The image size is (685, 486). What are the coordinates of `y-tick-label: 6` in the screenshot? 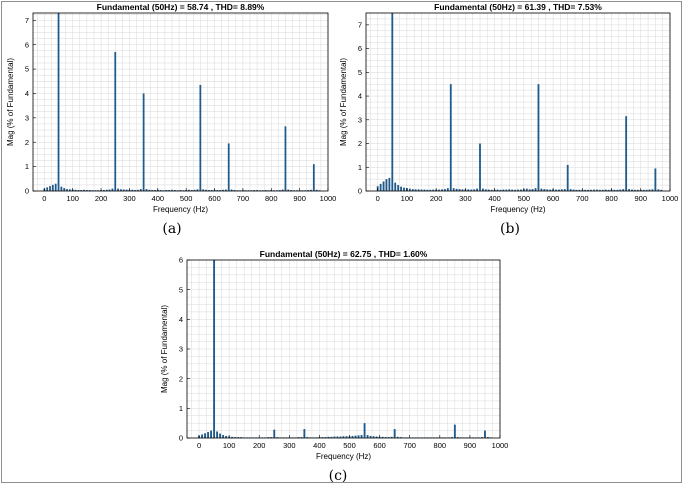 It's located at (360, 48).